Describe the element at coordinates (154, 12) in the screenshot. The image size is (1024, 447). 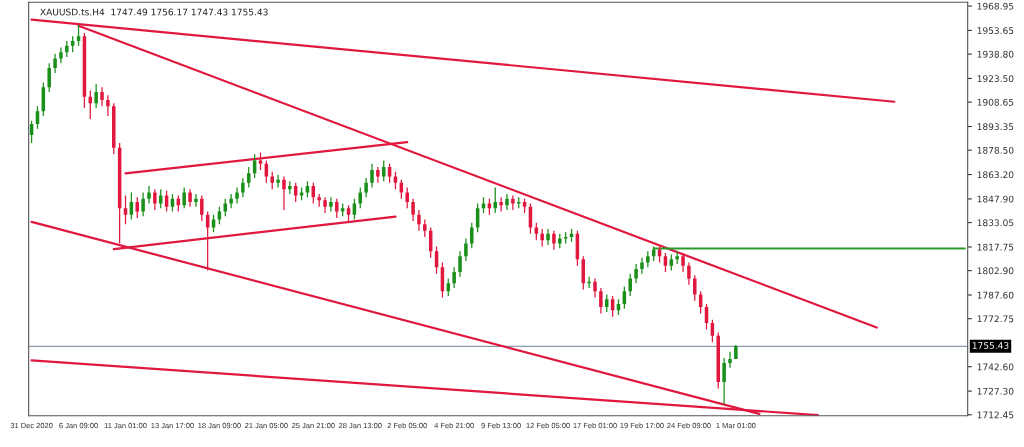
I see `text: XAUUSD.ts.H4 1747.49 1756.17 1747.43 1755.43` at that location.